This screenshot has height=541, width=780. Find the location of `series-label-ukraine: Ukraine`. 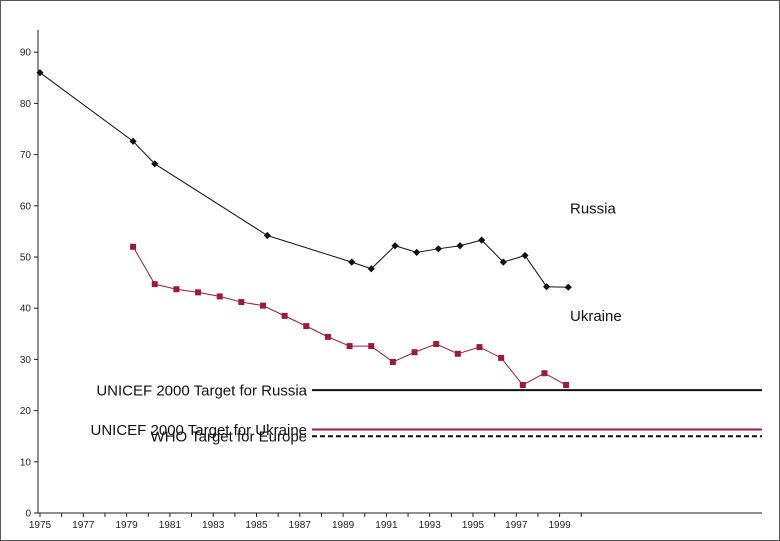

series-label-ukraine: Ukraine is located at coordinates (596, 316).